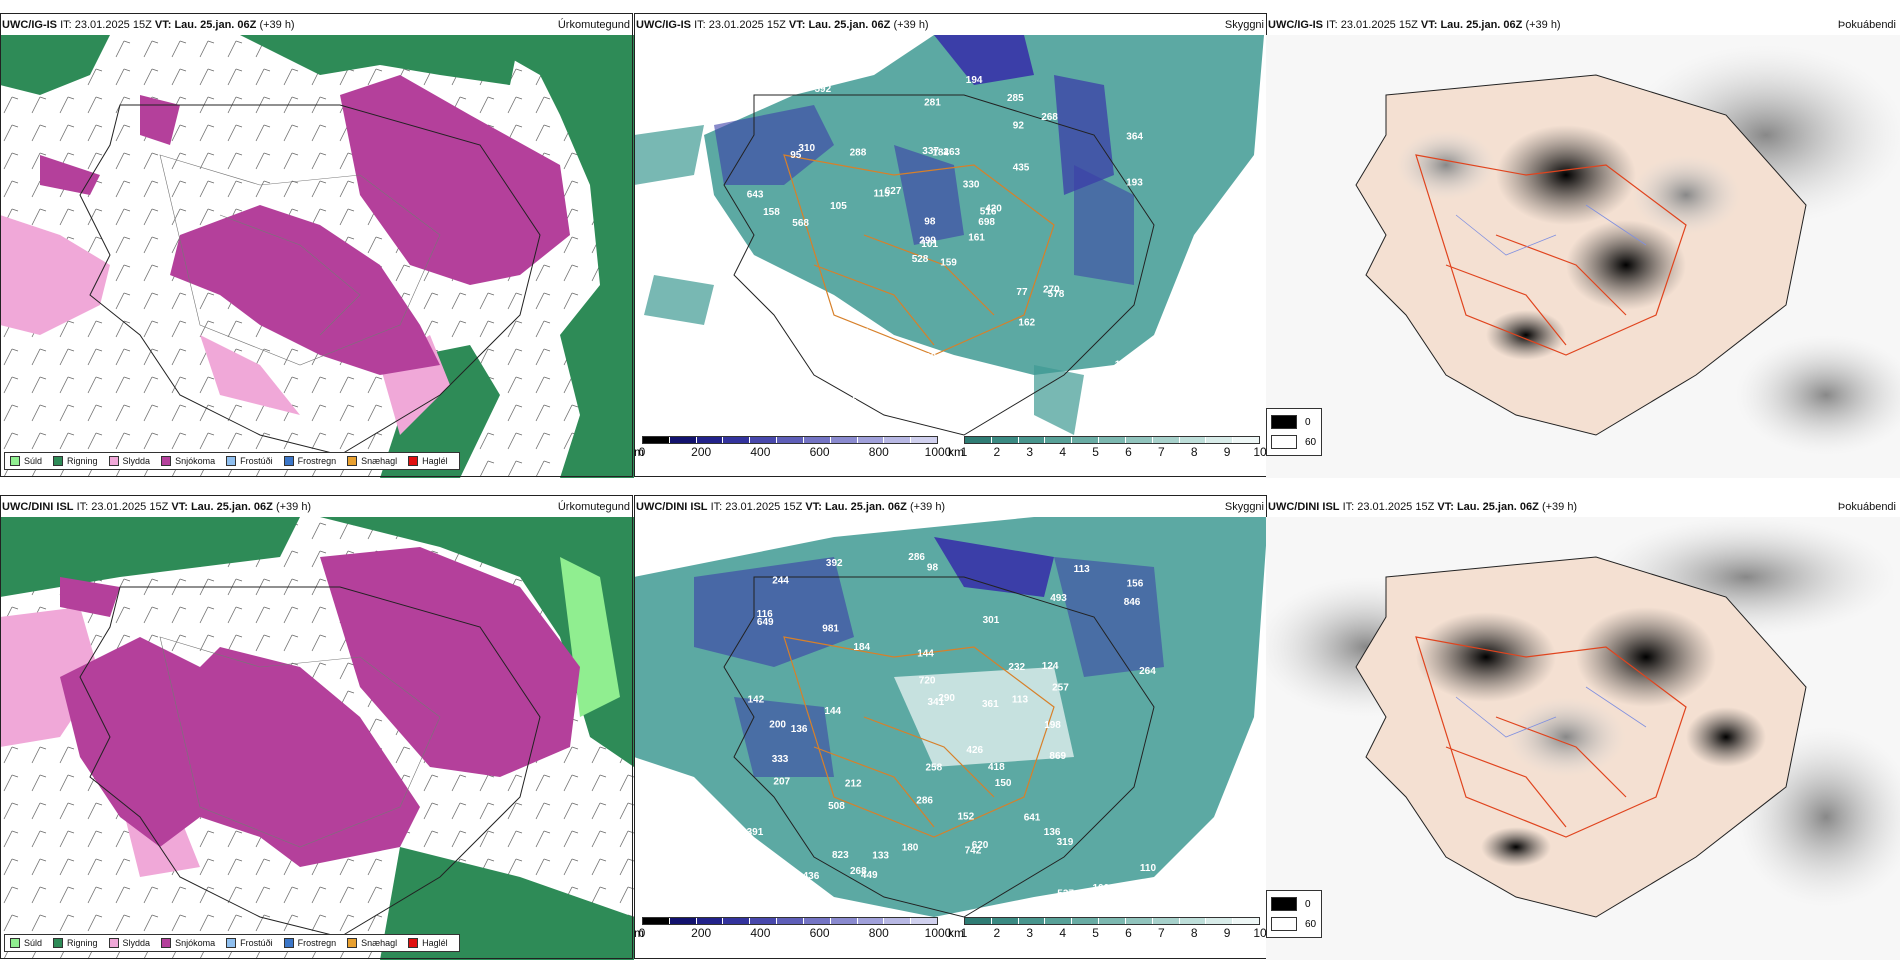 This screenshot has width=1900, height=960. Describe the element at coordinates (792, 929) in the screenshot. I see `colorbar-m: 0 200 400 600 800 1000 m` at that location.